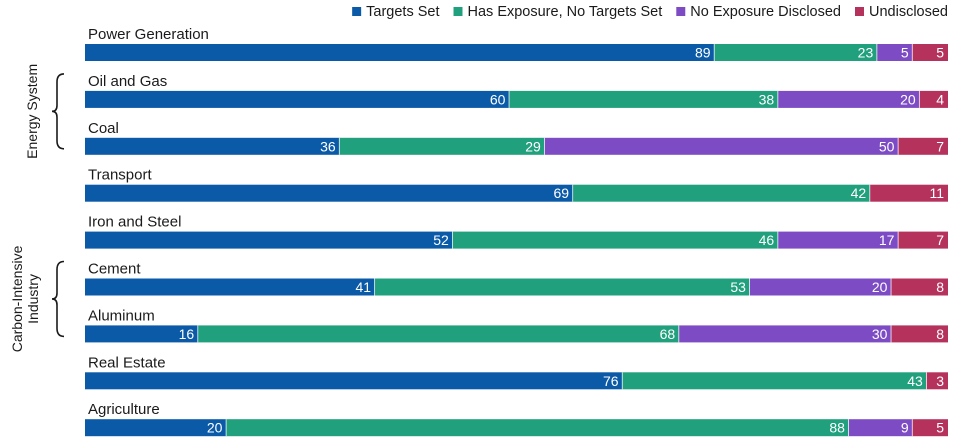 The width and height of the screenshot is (960, 443). What do you see at coordinates (458, 11) in the screenshot?
I see `legend-swatch-has-exposure-no-targets-set` at bounding box center [458, 11].